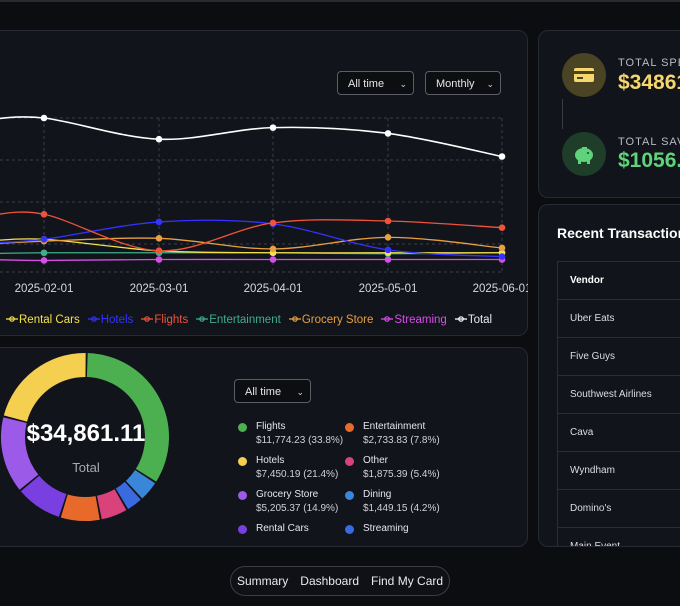  Describe the element at coordinates (649, 160) in the screenshot. I see `total-savings-value: $1056.` at that location.